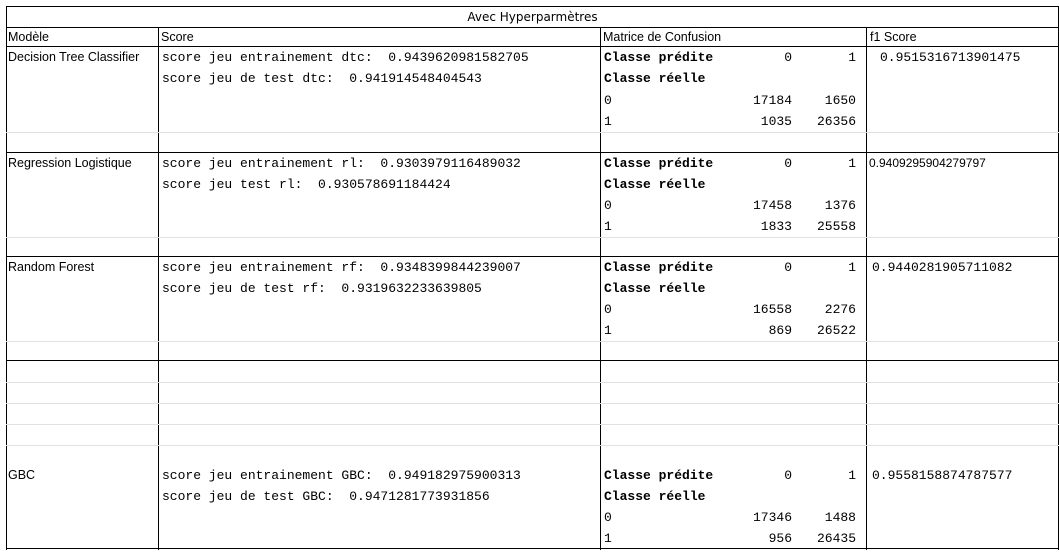  Describe the element at coordinates (772, 517) in the screenshot. I see `matrix-cell: 17346` at that location.